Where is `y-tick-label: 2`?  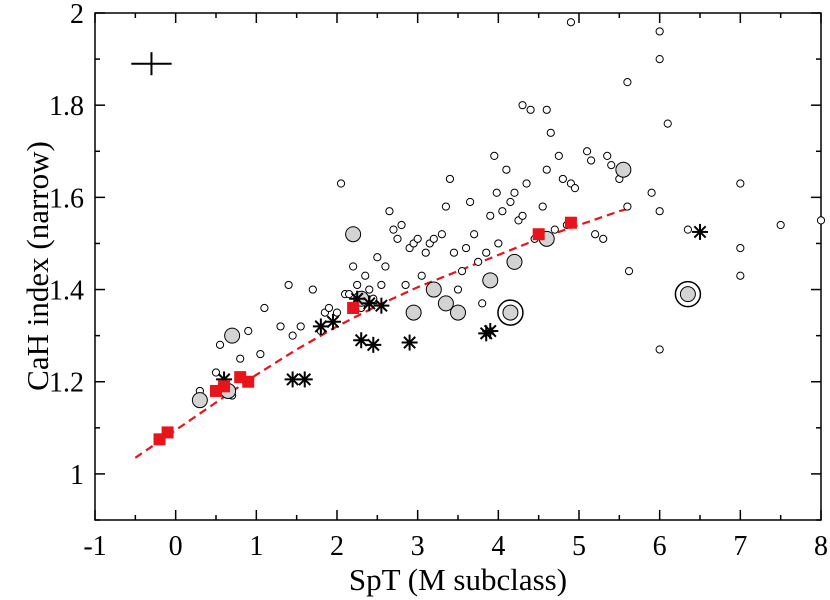 y-tick-label: 2 is located at coordinates (77, 15).